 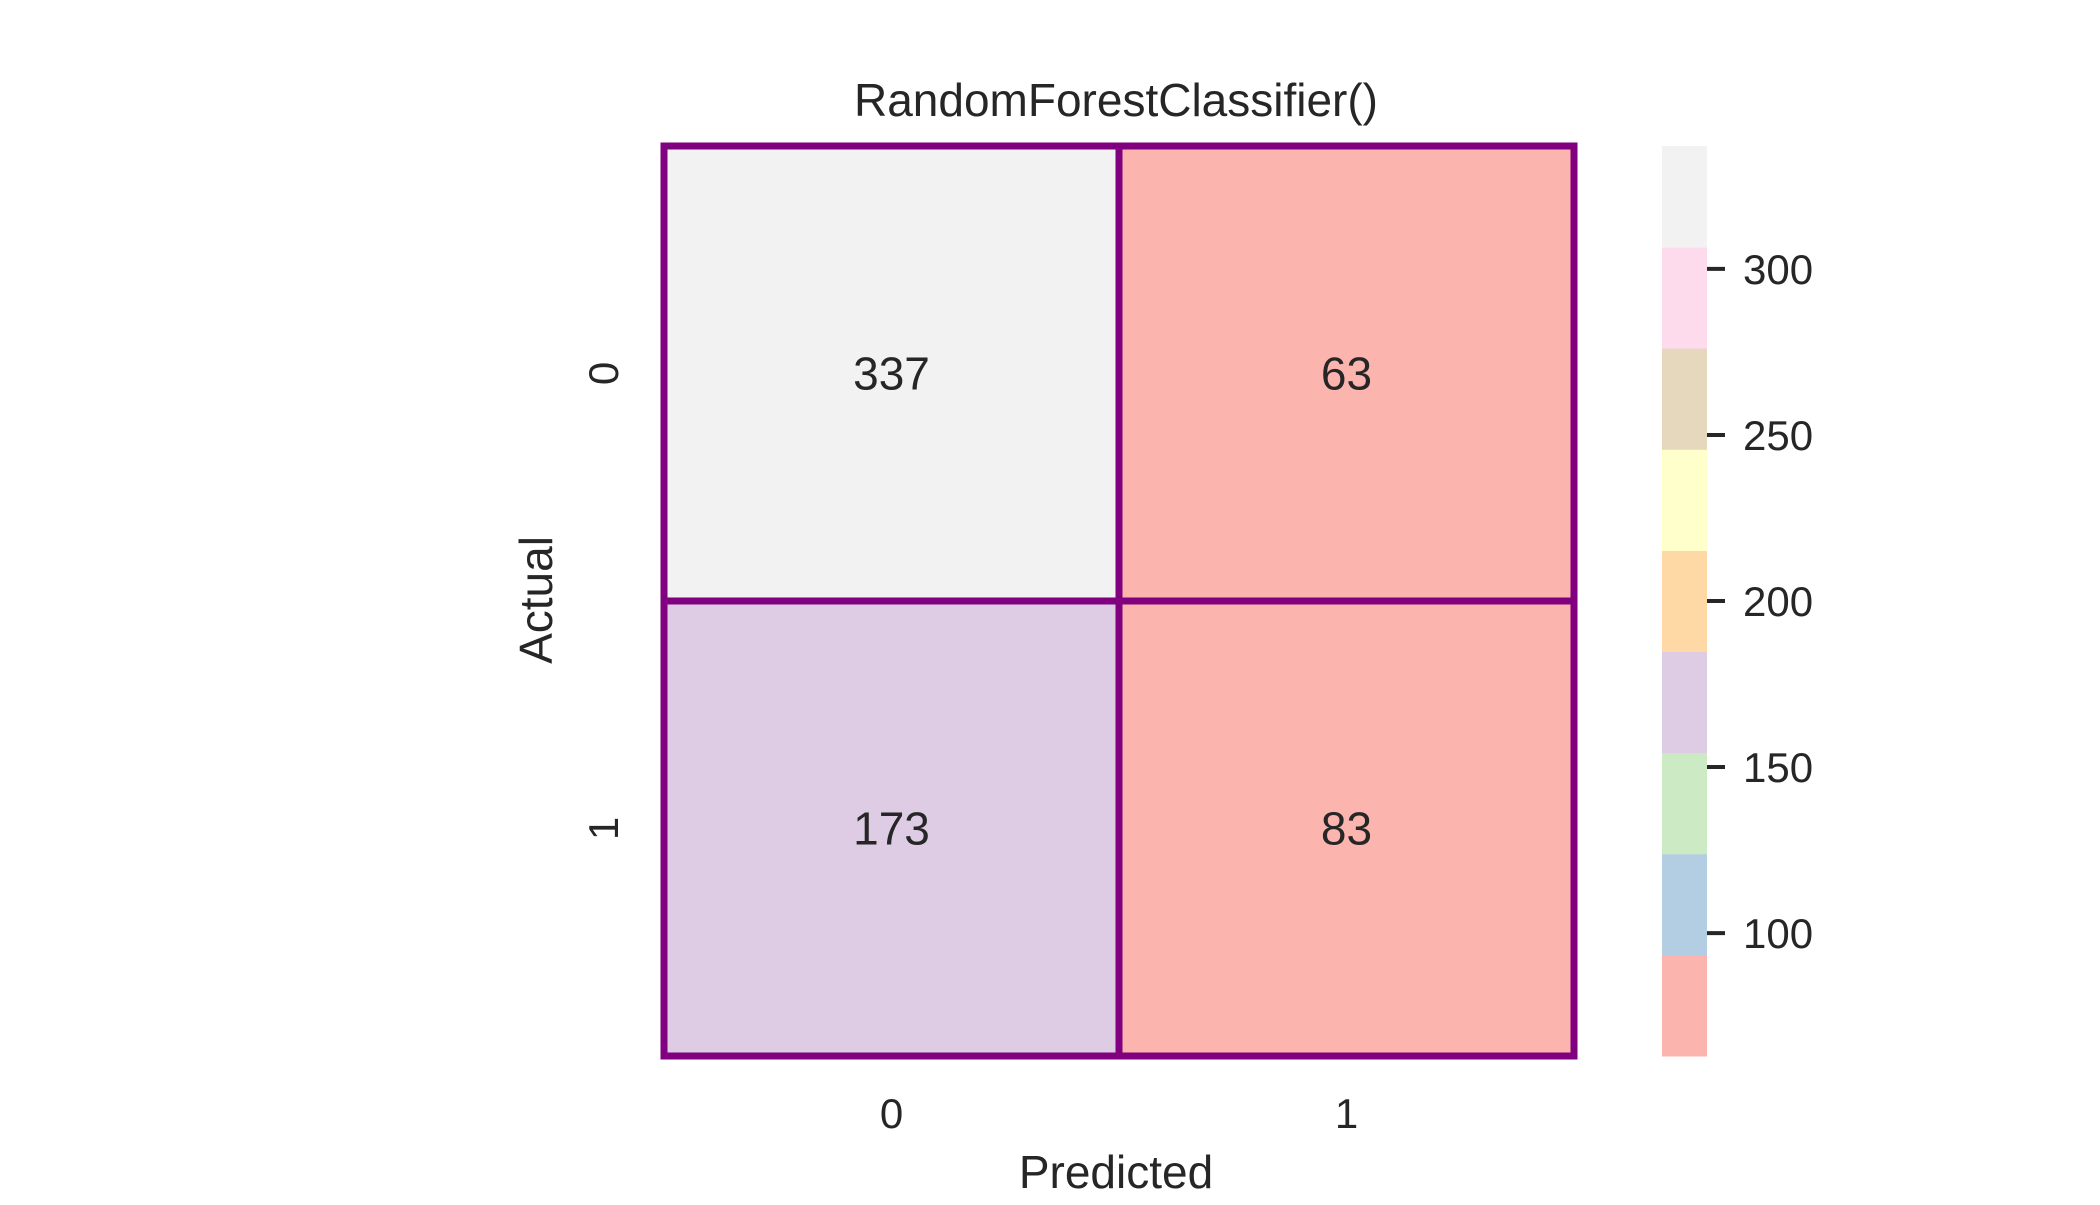 What do you see at coordinates (1346, 1113) in the screenshot?
I see `x-tick-label-1: 1` at bounding box center [1346, 1113].